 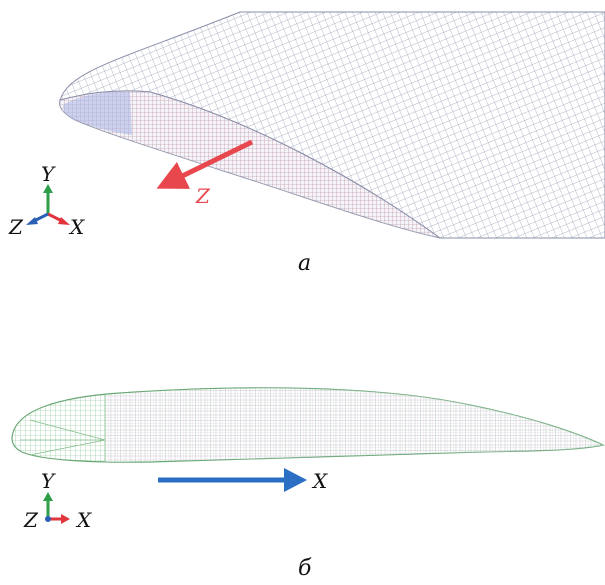 I want to click on flow-arrow-x-label: X, so click(x=319, y=481).